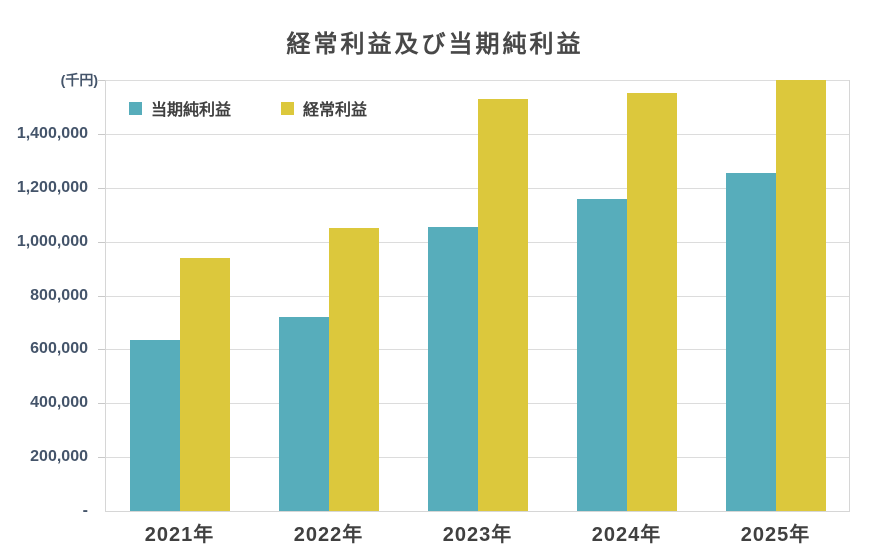 This screenshot has width=870, height=560. I want to click on bar-s1-c3, so click(651, 302).